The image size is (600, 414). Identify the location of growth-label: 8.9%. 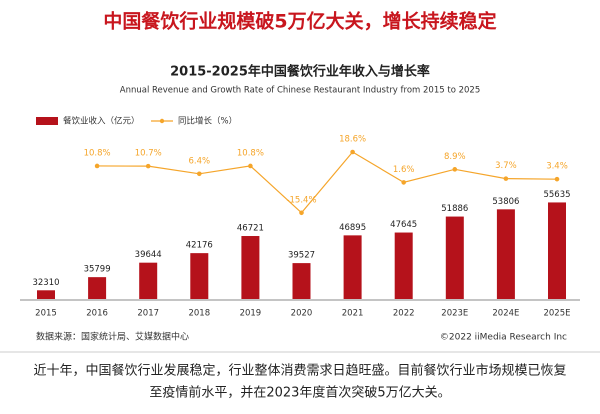
(455, 157).